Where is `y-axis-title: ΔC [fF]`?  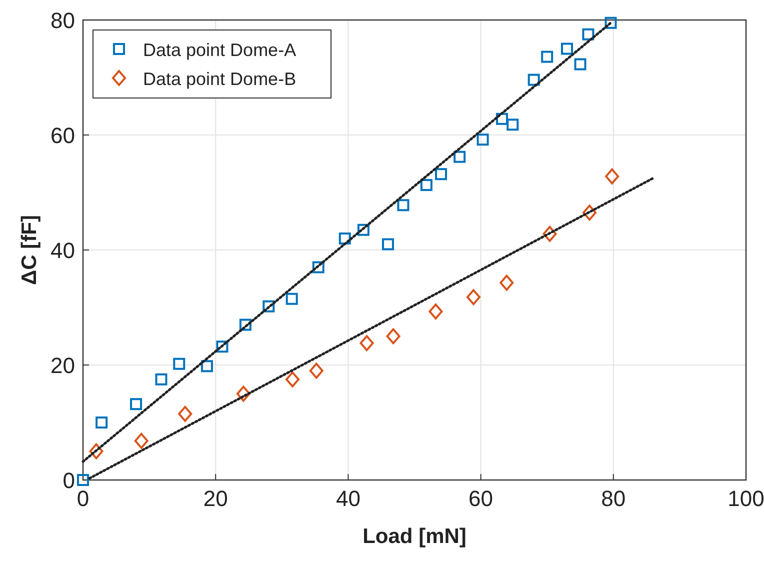
y-axis-title: ΔC [fF] is located at coordinates (29, 250).